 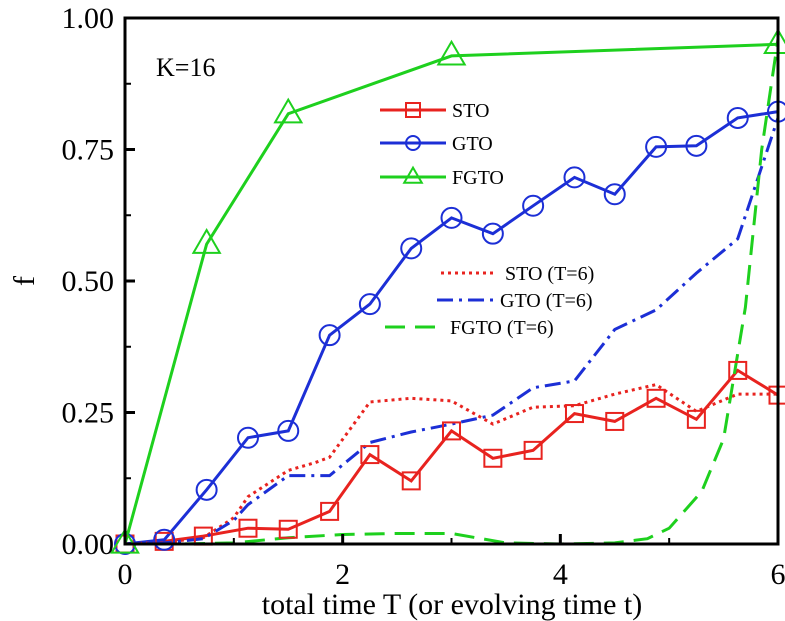 I want to click on x-tick-label: 6, so click(x=778, y=574).